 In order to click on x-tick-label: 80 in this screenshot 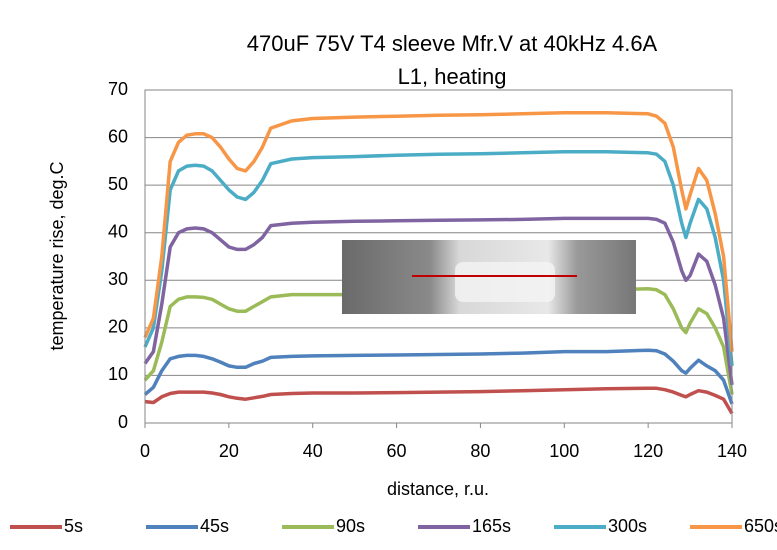, I will do `click(480, 451)`.